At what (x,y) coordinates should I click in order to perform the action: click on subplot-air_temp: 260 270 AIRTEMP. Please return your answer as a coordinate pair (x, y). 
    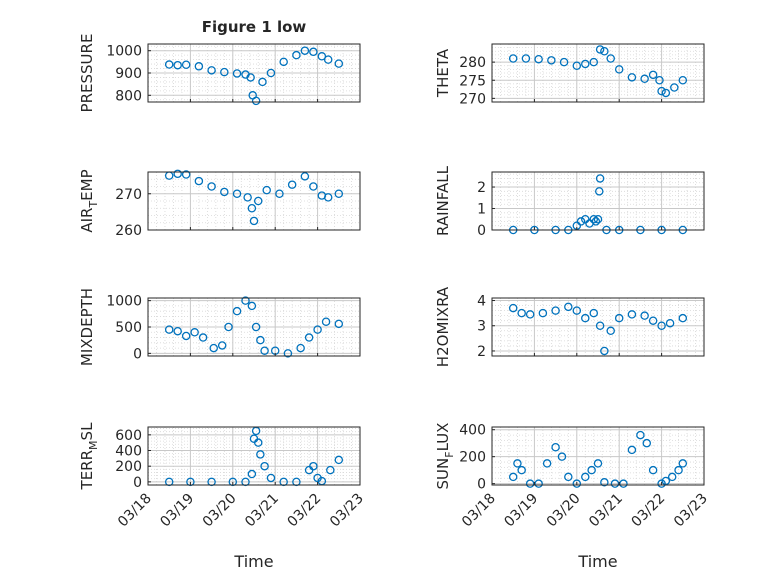
    Looking at the image, I should click on (219, 204).